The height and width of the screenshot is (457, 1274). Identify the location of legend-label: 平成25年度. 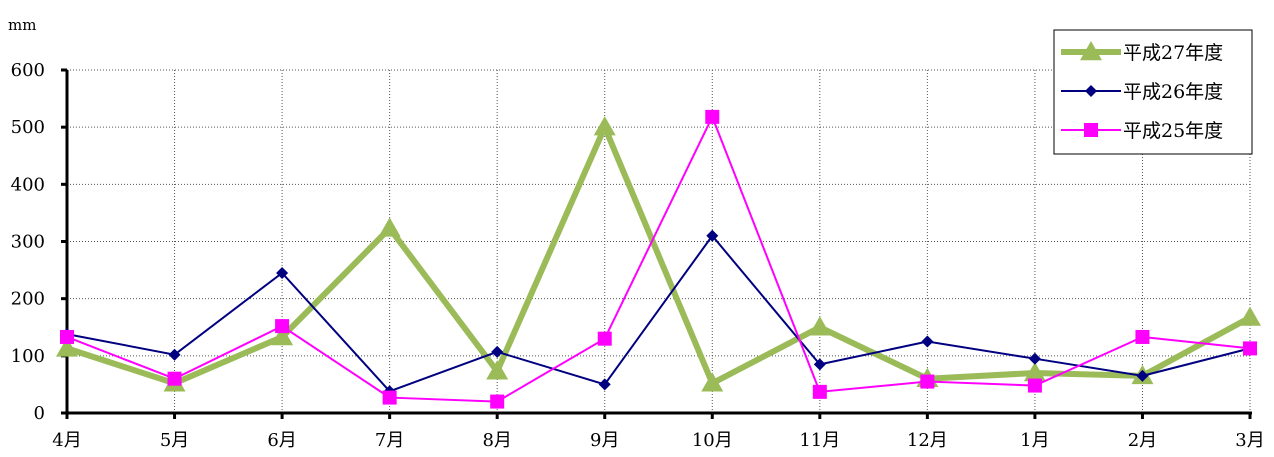
(1173, 131).